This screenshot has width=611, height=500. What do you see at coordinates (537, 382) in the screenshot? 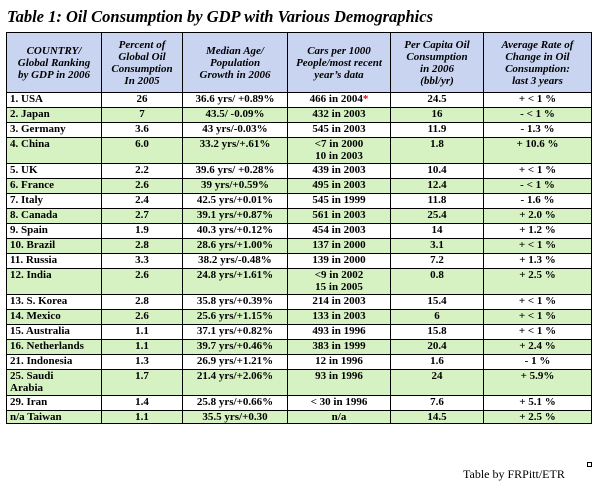
I see `change-cell: + 5.9%` at bounding box center [537, 382].